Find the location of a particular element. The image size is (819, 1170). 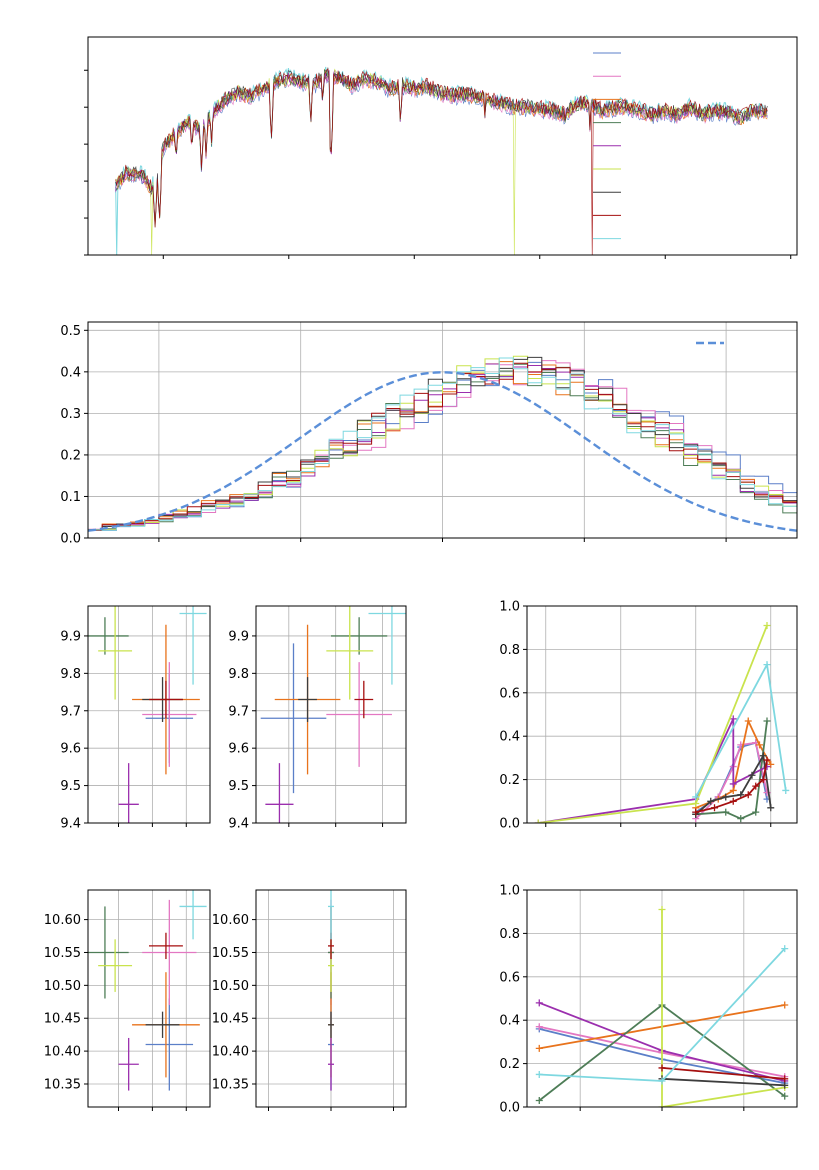

weight-vs-Z-panel: 0.0 0.2 0.4 0.6 0.8 1.0 is located at coordinates (648, 1000).